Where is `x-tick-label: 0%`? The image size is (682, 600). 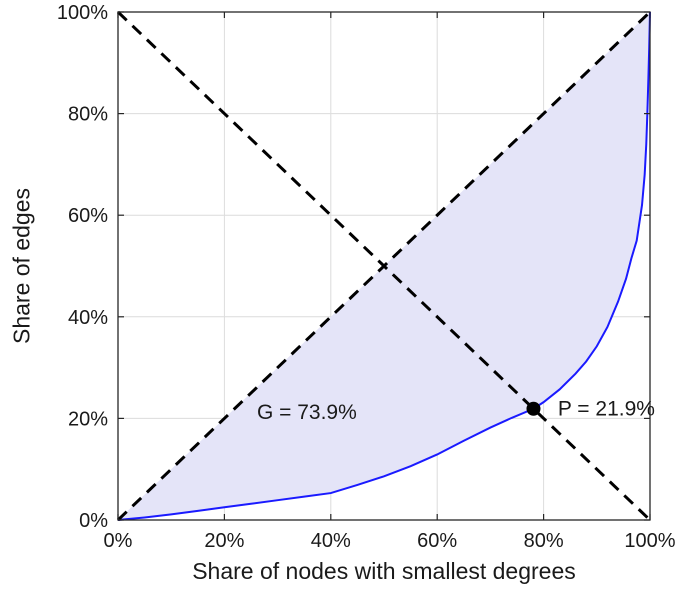
x-tick-label: 0% is located at coordinates (118, 541).